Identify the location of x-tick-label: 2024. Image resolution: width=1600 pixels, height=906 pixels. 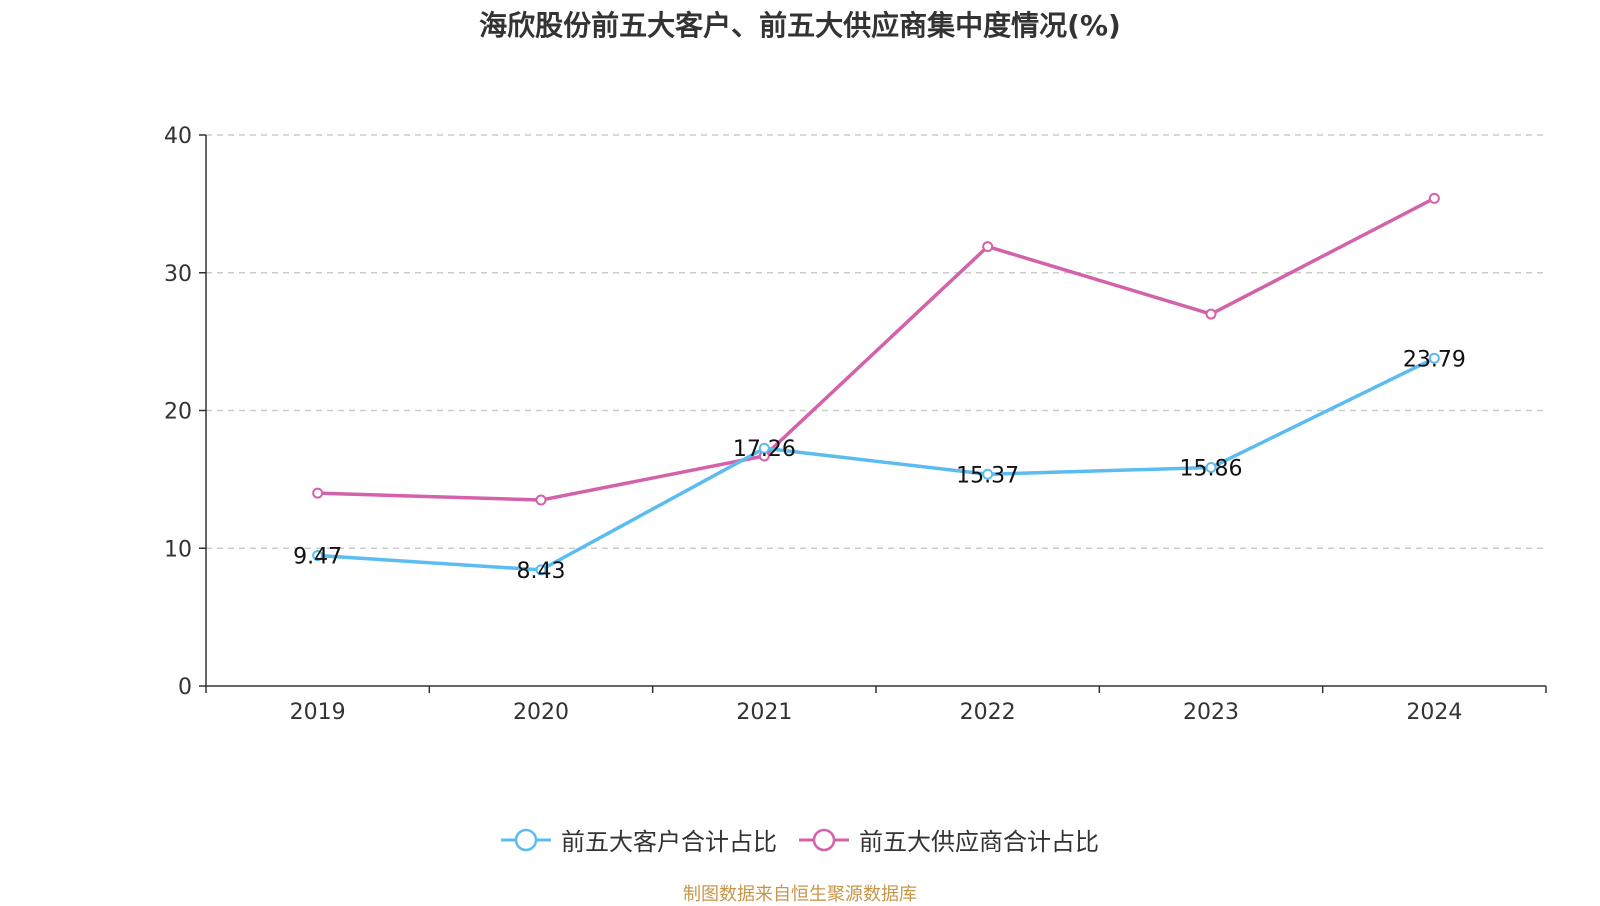
(1434, 712).